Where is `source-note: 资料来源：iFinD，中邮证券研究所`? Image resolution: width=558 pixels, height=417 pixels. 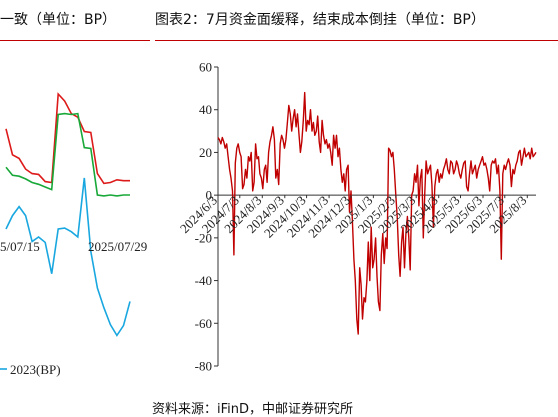
source-note: 资料来源：iFinD，中邮证券研究所 is located at coordinates (253, 409).